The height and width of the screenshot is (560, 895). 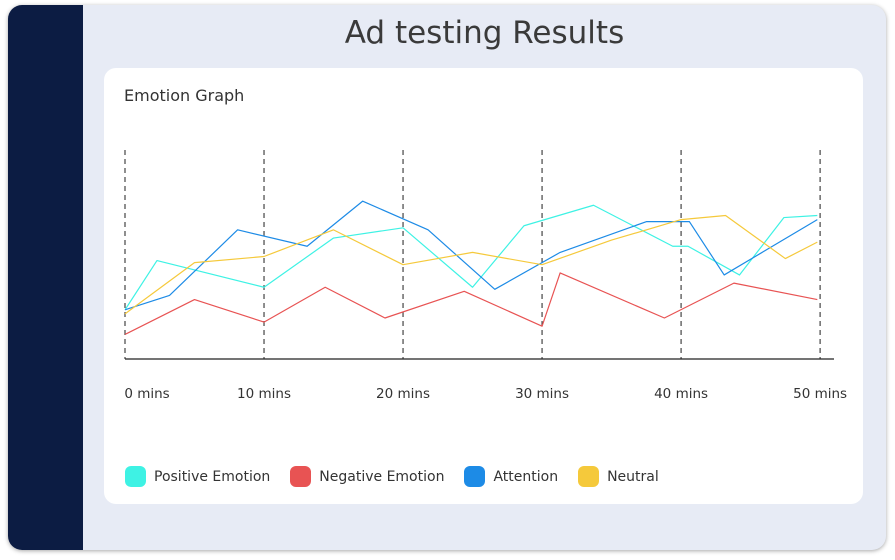 What do you see at coordinates (382, 476) in the screenshot?
I see `legend-label: Negative Emotion` at bounding box center [382, 476].